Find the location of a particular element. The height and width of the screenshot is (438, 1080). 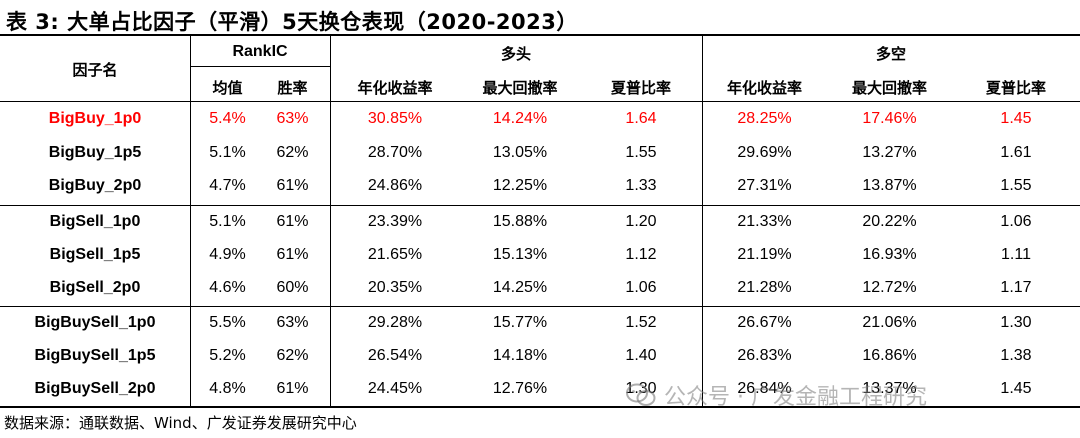

value-cell: 4.9% is located at coordinates (227, 254).